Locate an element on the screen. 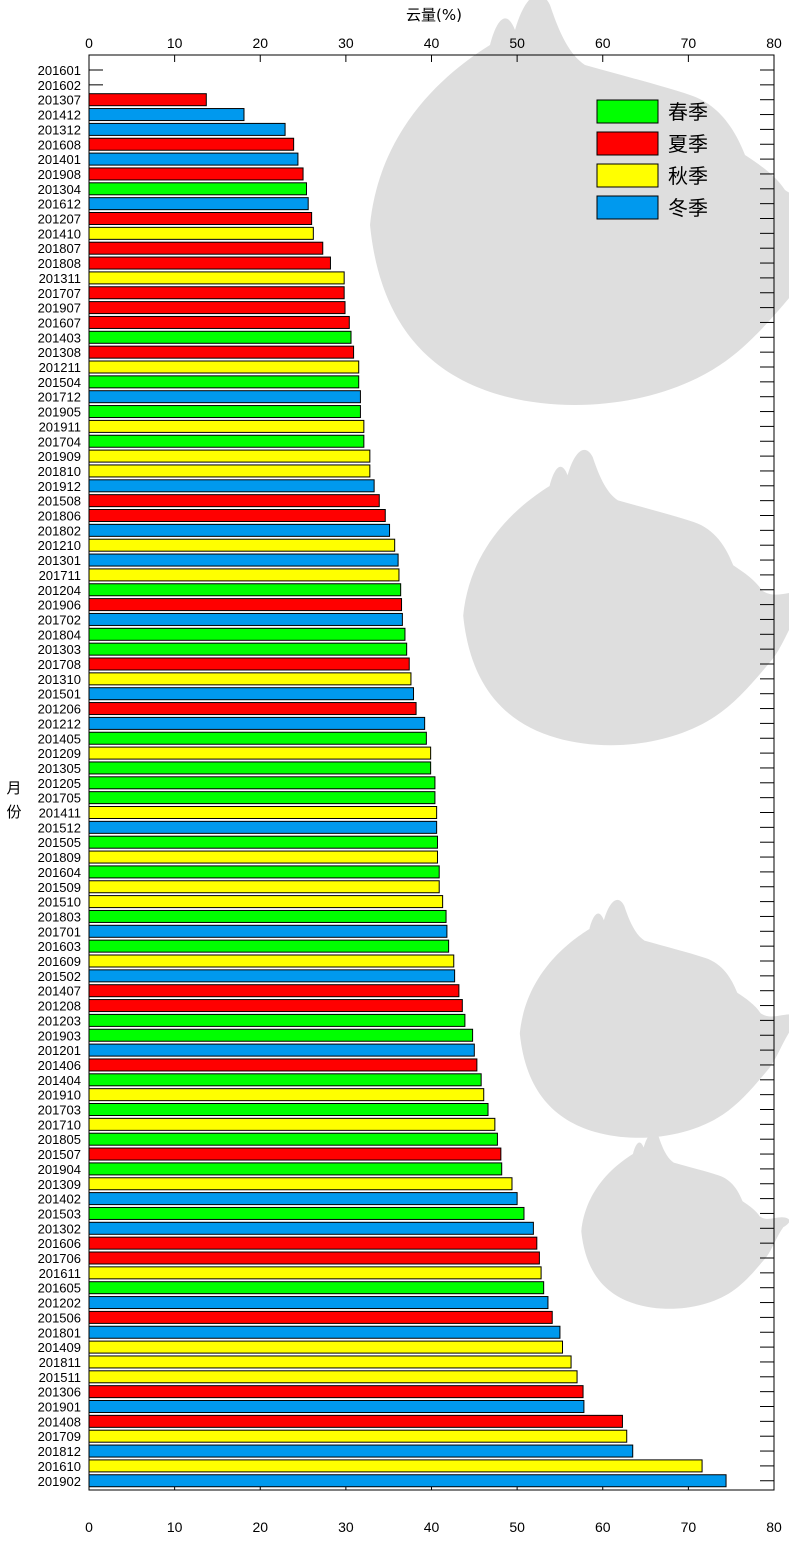 This screenshot has height=1548, width=789. y-tick-label: 201709 is located at coordinates (59, 1436).